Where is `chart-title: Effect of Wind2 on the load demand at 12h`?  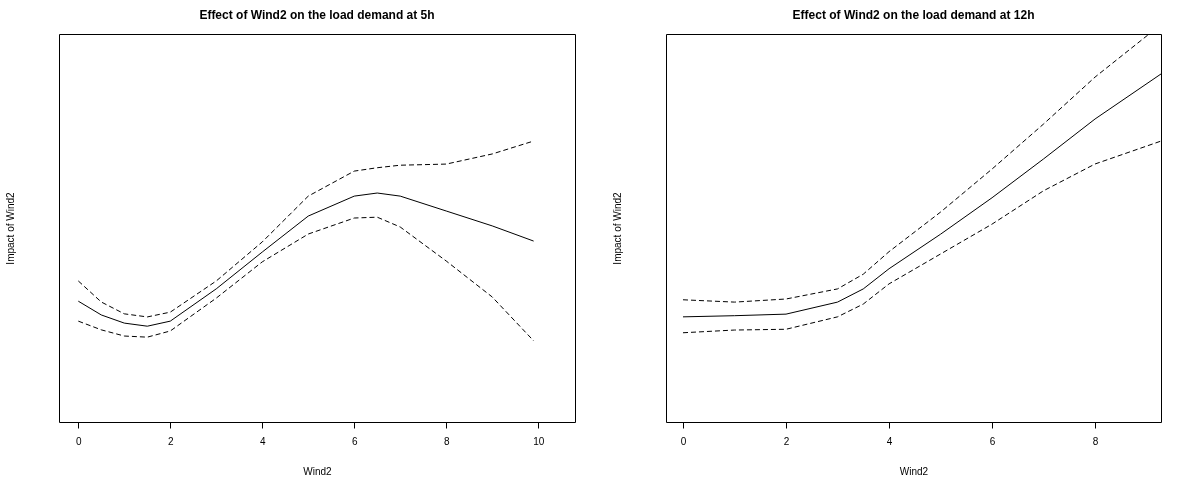 chart-title: Effect of Wind2 on the load demand at 12h is located at coordinates (913, 15).